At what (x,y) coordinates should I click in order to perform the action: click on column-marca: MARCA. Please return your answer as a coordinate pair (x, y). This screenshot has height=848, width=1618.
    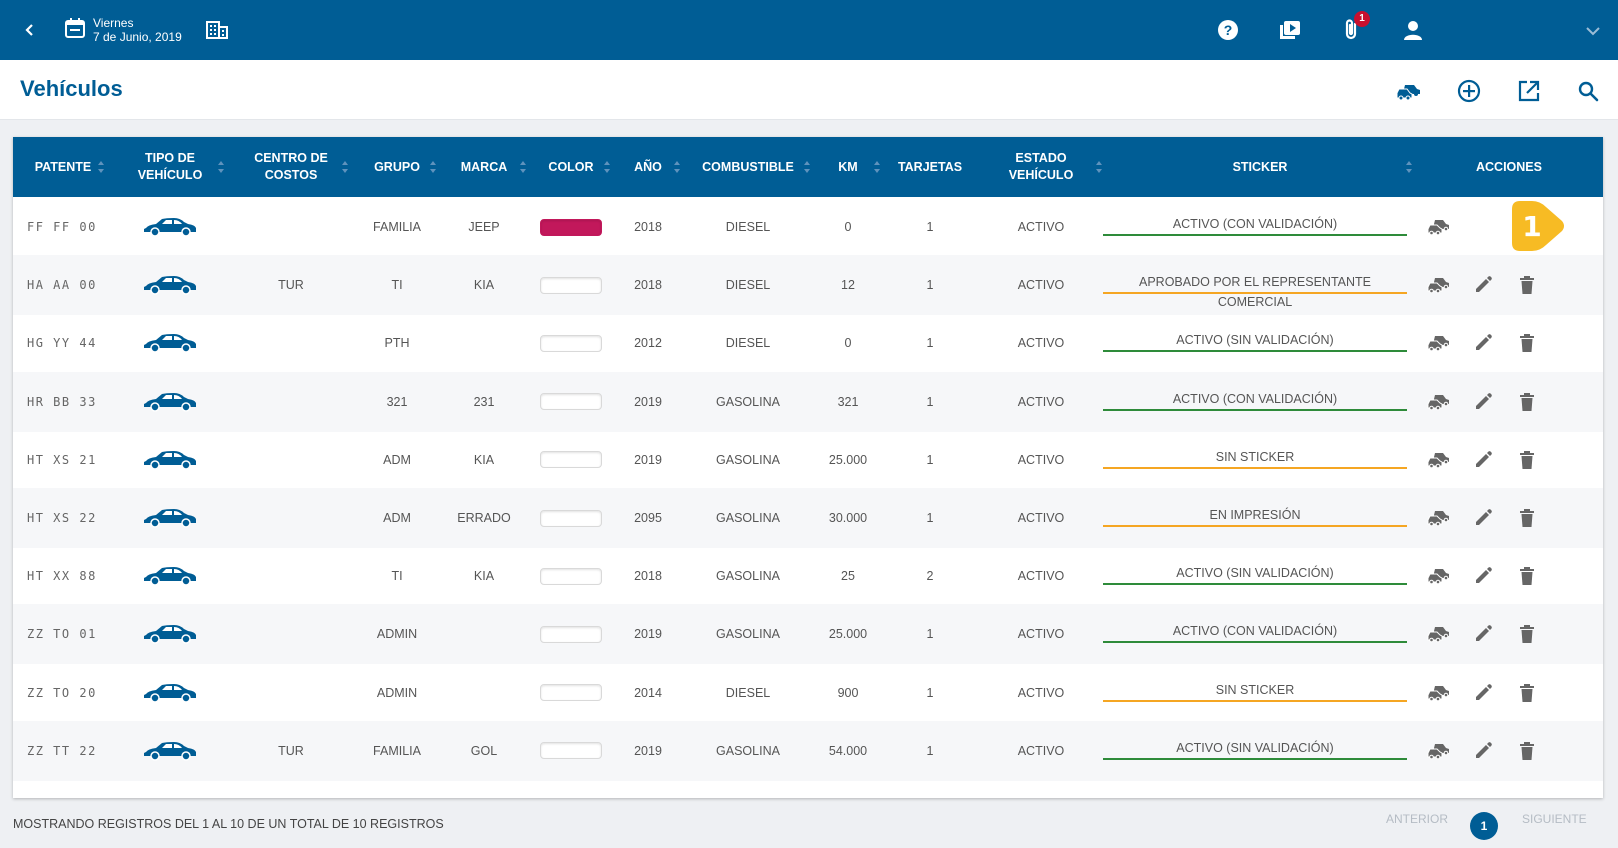
    Looking at the image, I should click on (484, 167).